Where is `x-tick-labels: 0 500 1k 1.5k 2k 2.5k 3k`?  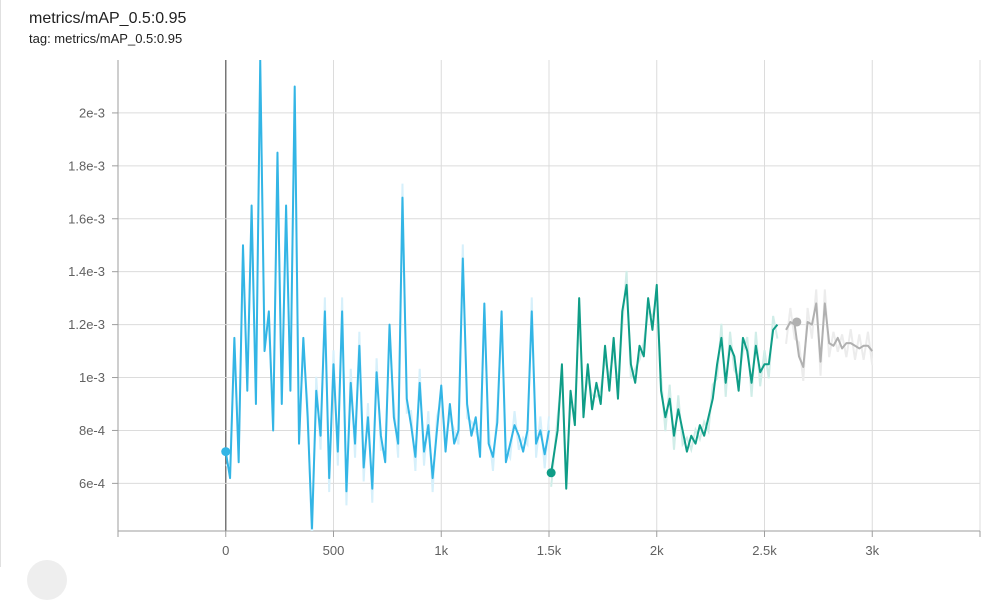
x-tick-labels: 0 500 1k 1.5k 2k 2.5k 3k is located at coordinates (550, 550).